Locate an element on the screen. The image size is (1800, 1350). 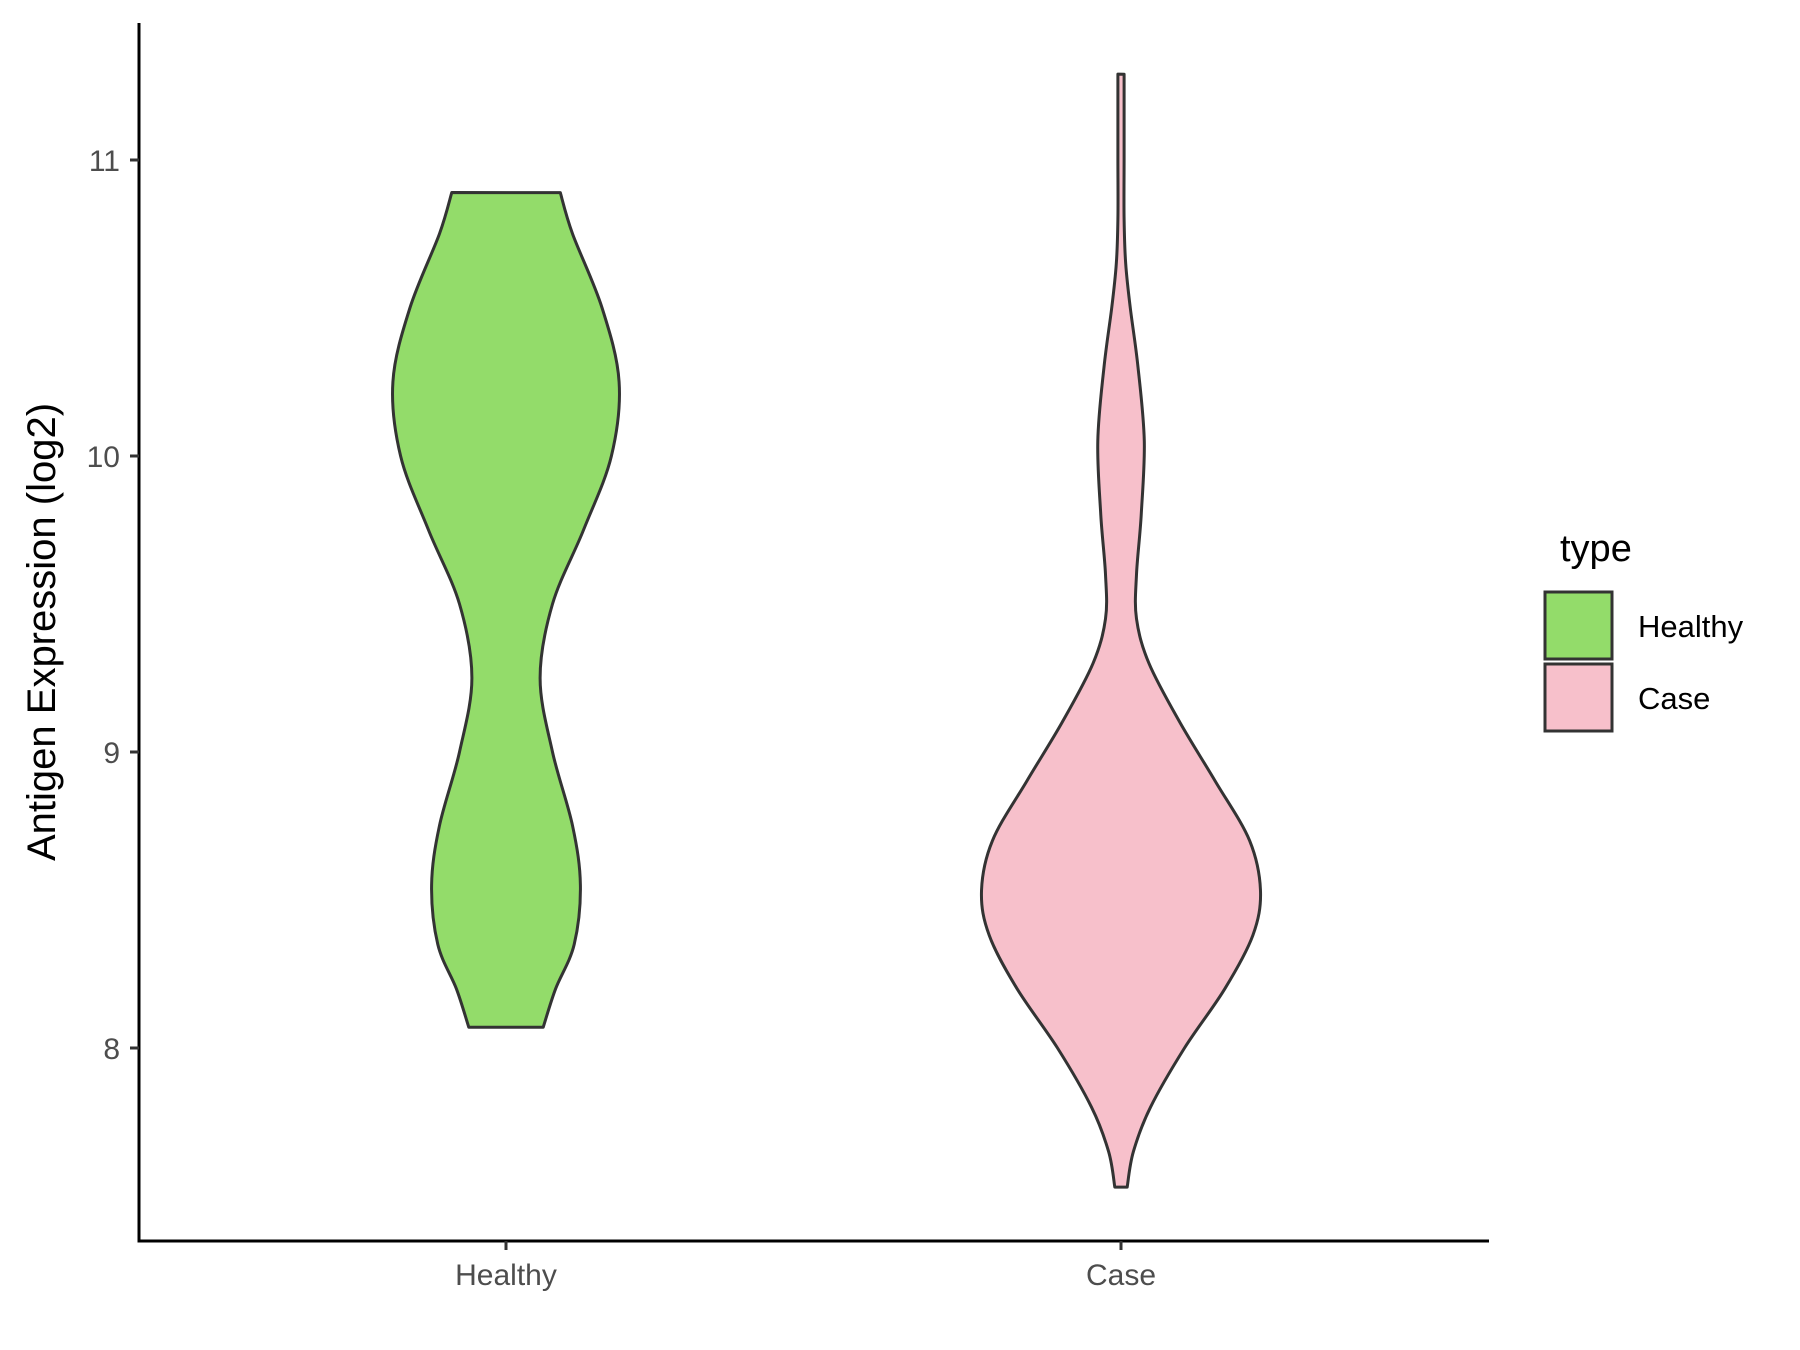
x-tick-label: Case is located at coordinates (1121, 1275).